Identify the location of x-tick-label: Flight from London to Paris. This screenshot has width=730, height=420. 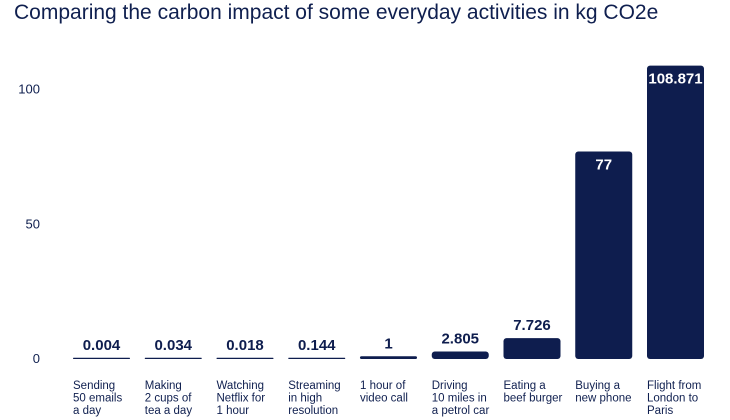
(674, 398).